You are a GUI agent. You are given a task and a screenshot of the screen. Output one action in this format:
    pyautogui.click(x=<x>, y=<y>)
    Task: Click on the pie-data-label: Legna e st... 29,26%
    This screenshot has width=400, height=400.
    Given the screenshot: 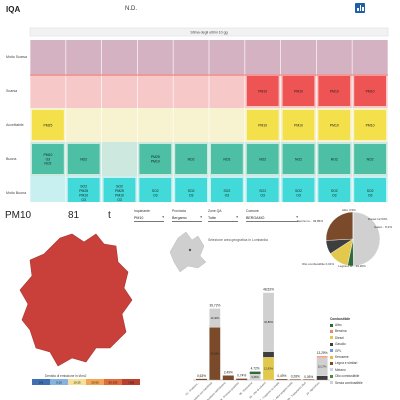 What is the action you would take?
    pyautogui.click(x=352, y=266)
    